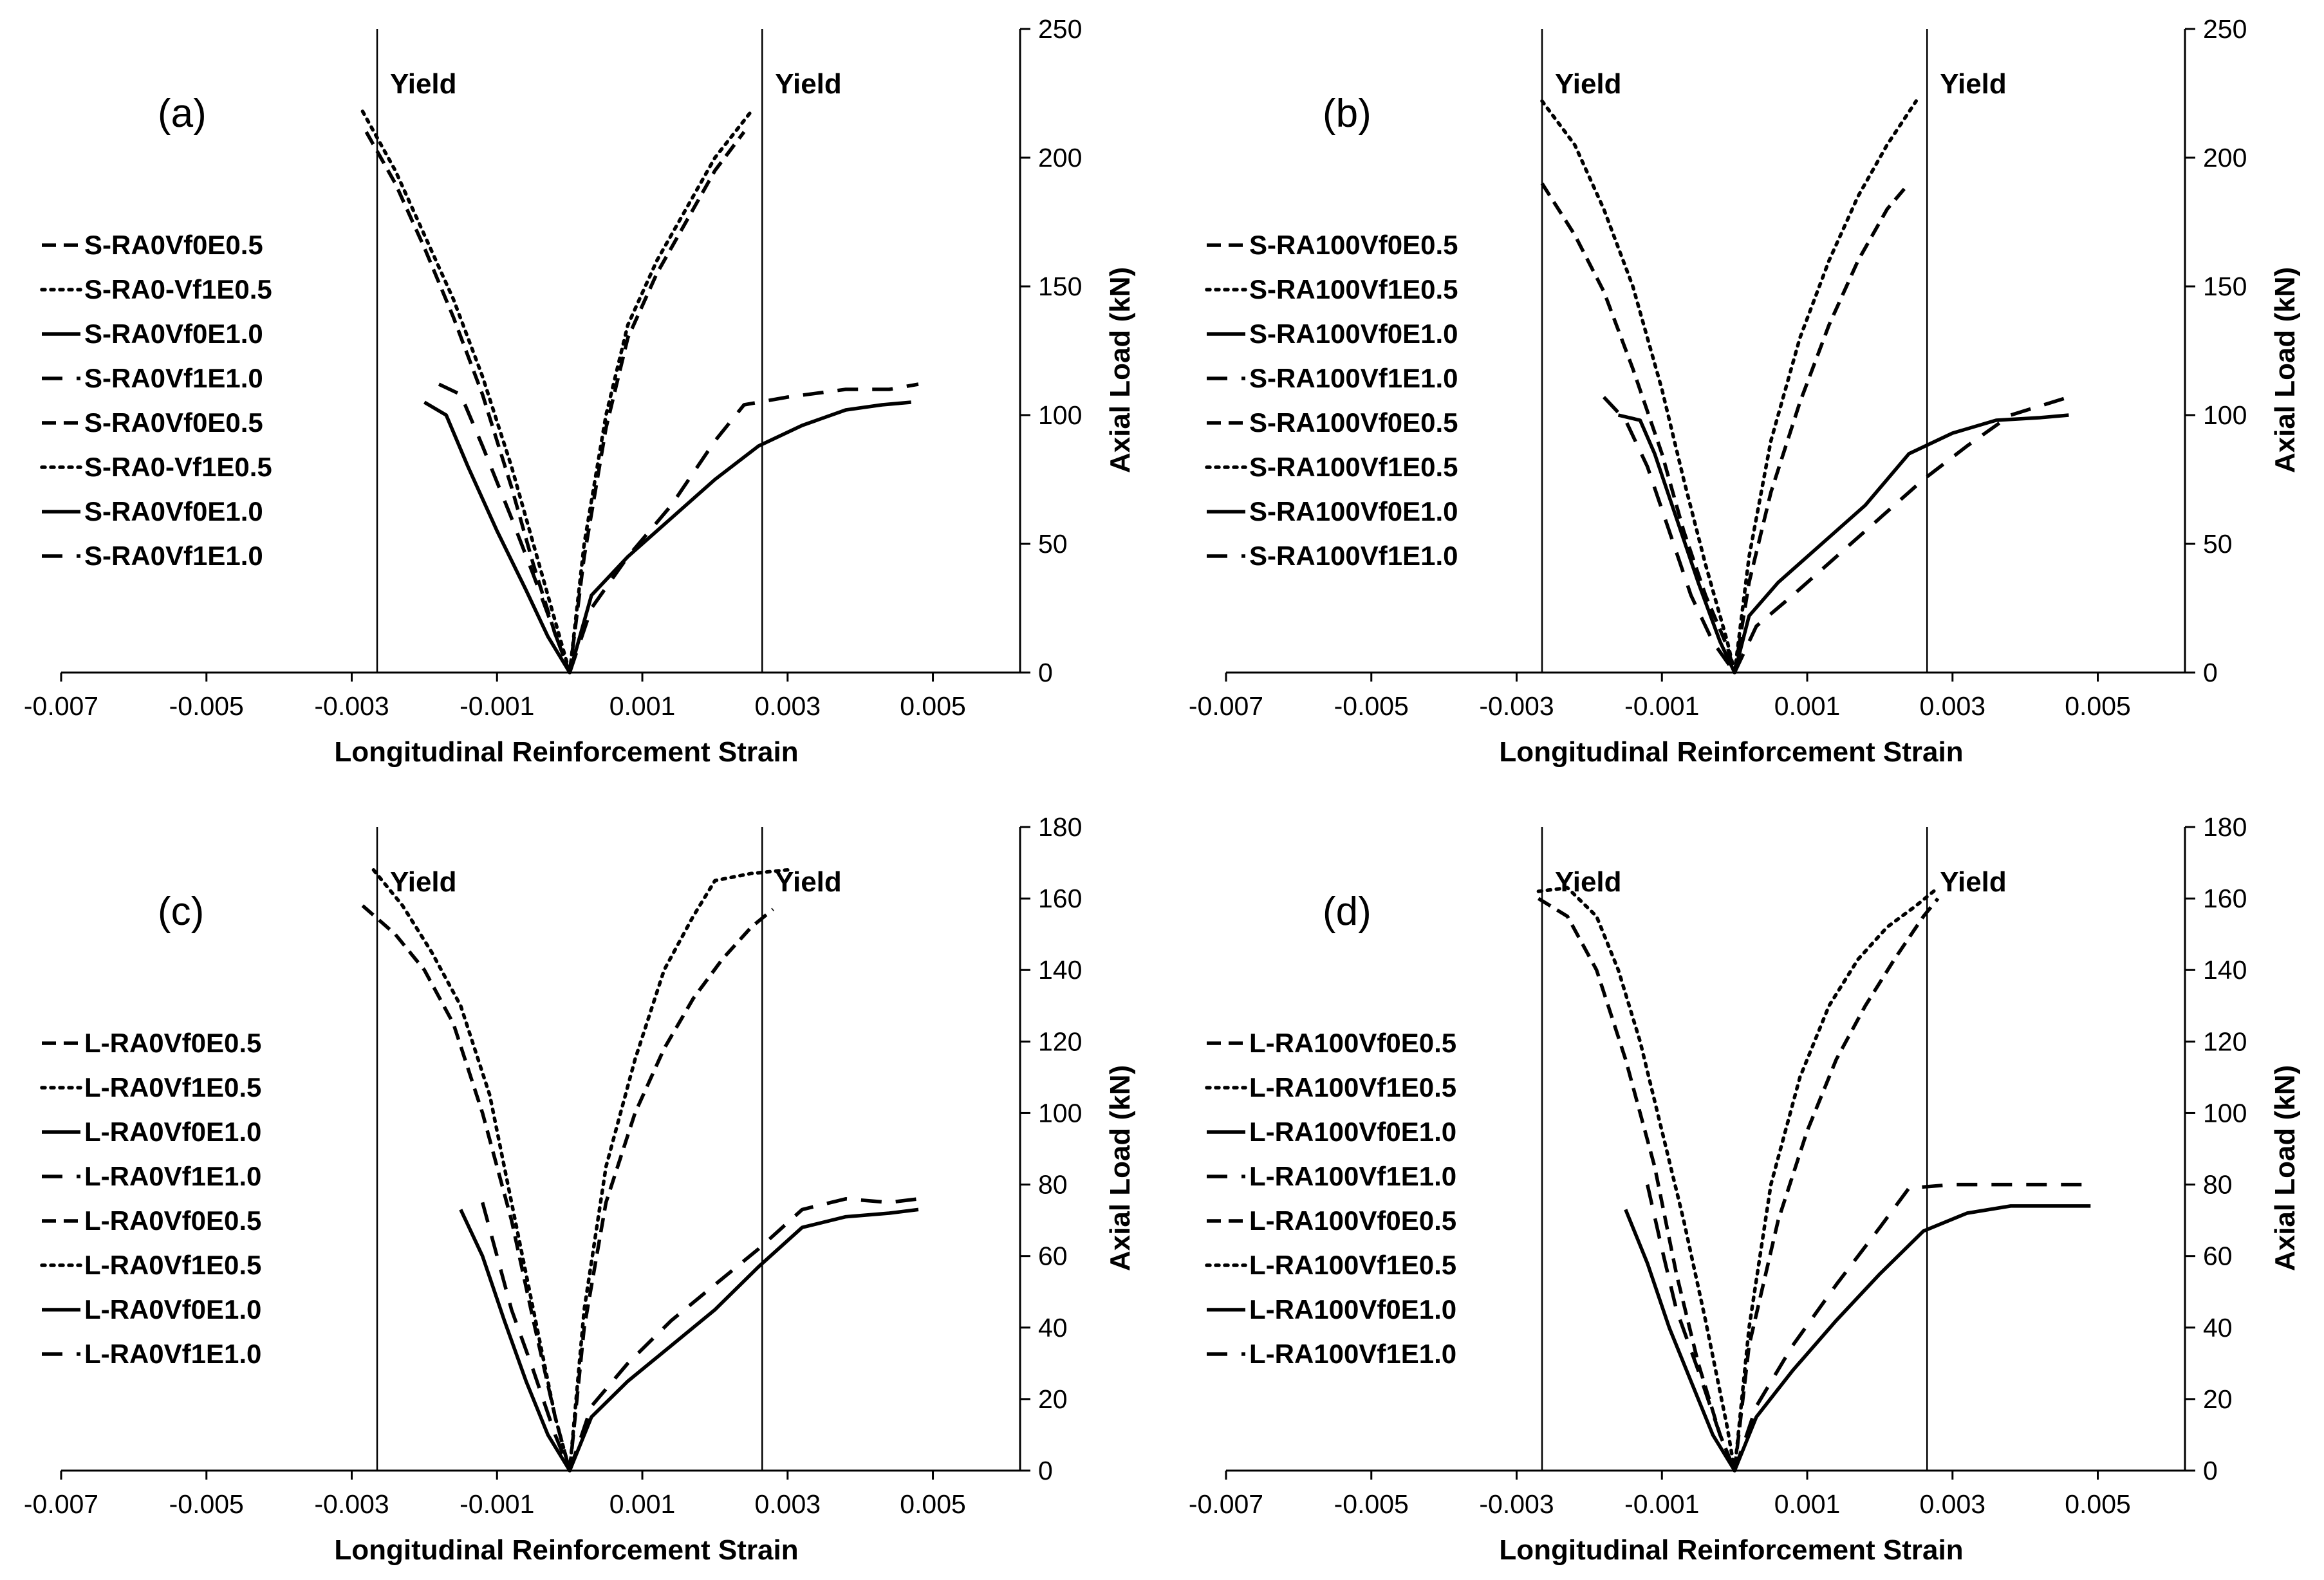 The height and width of the screenshot is (1580, 2324). I want to click on y-tick-label: 40, so click(1053, 1328).